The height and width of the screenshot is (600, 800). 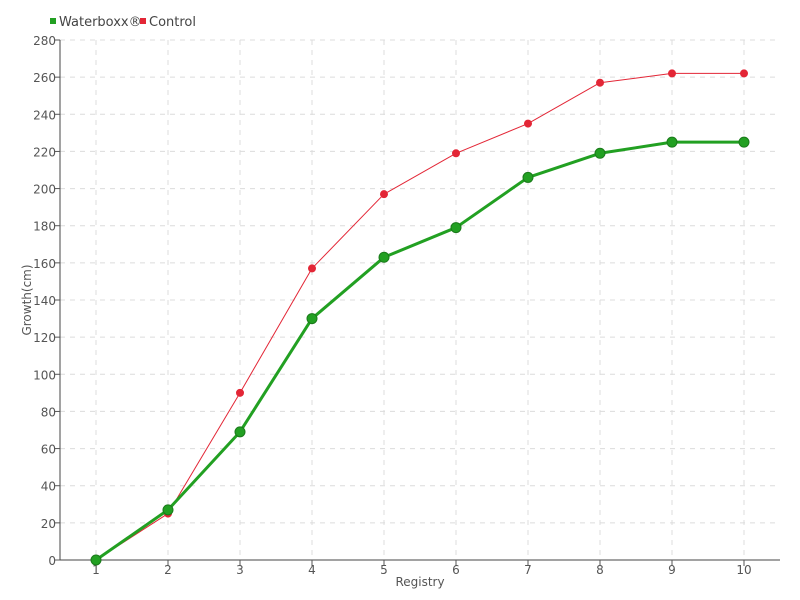 What do you see at coordinates (44, 152) in the screenshot?
I see `y-tick-label: 220` at bounding box center [44, 152].